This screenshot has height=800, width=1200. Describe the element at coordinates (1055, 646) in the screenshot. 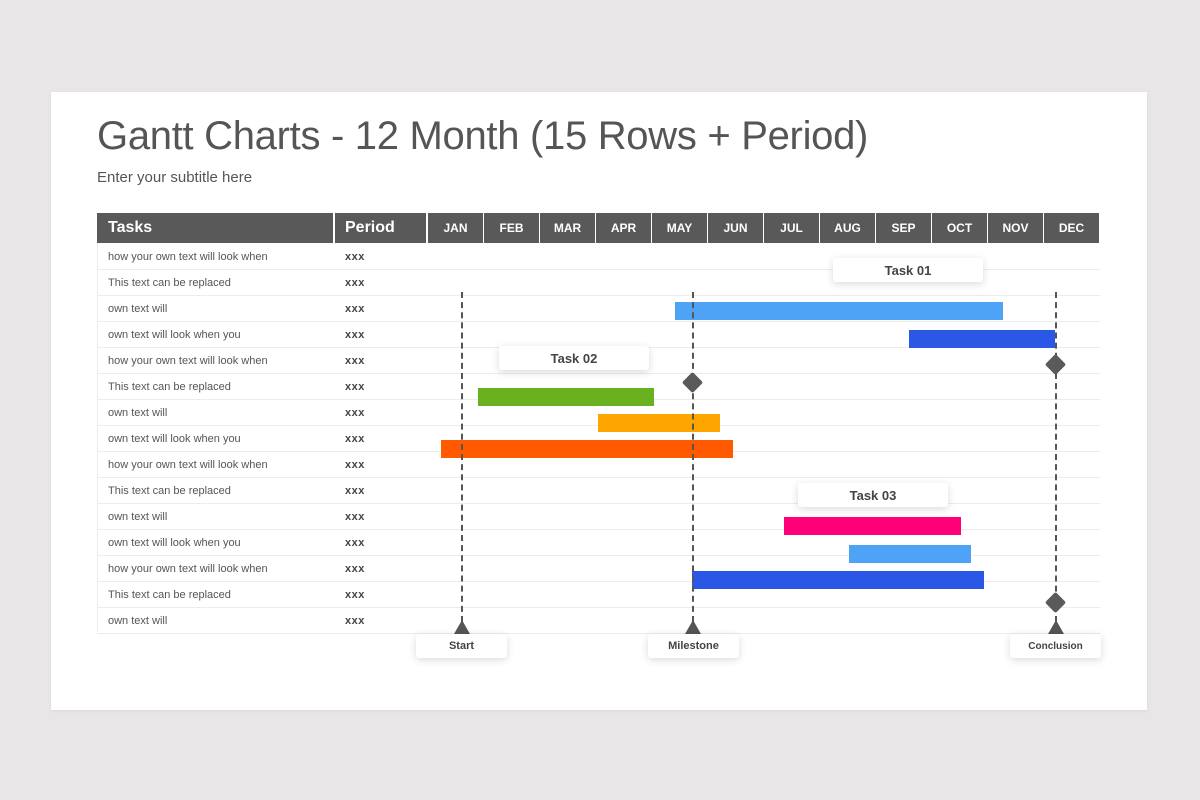

I see `conclusion-label: Conclusion` at that location.